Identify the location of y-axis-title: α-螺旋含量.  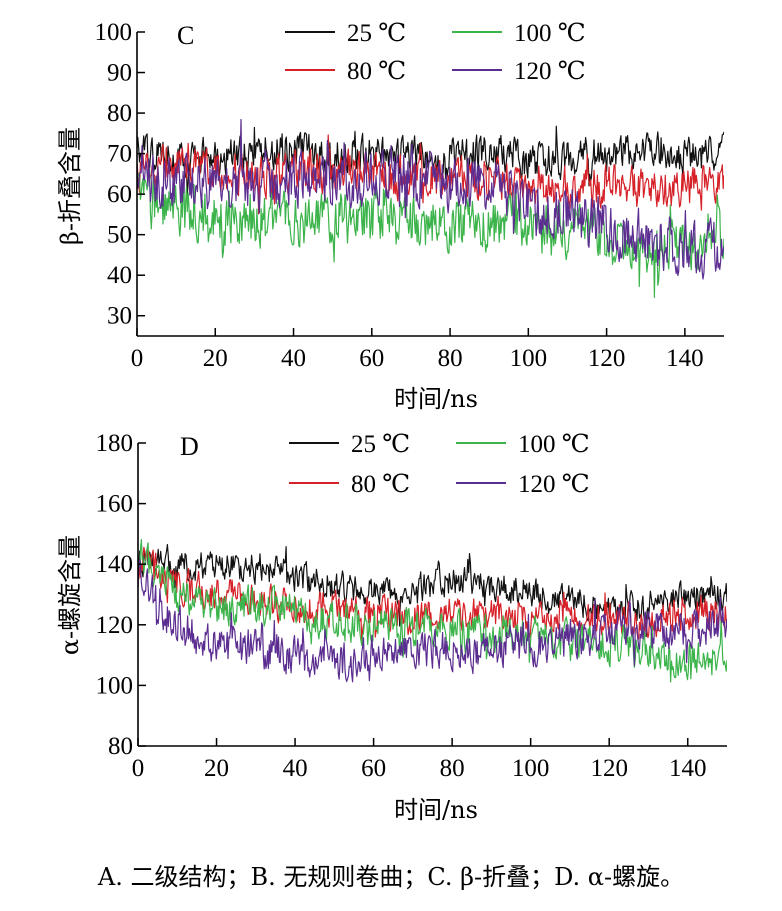
(70, 595).